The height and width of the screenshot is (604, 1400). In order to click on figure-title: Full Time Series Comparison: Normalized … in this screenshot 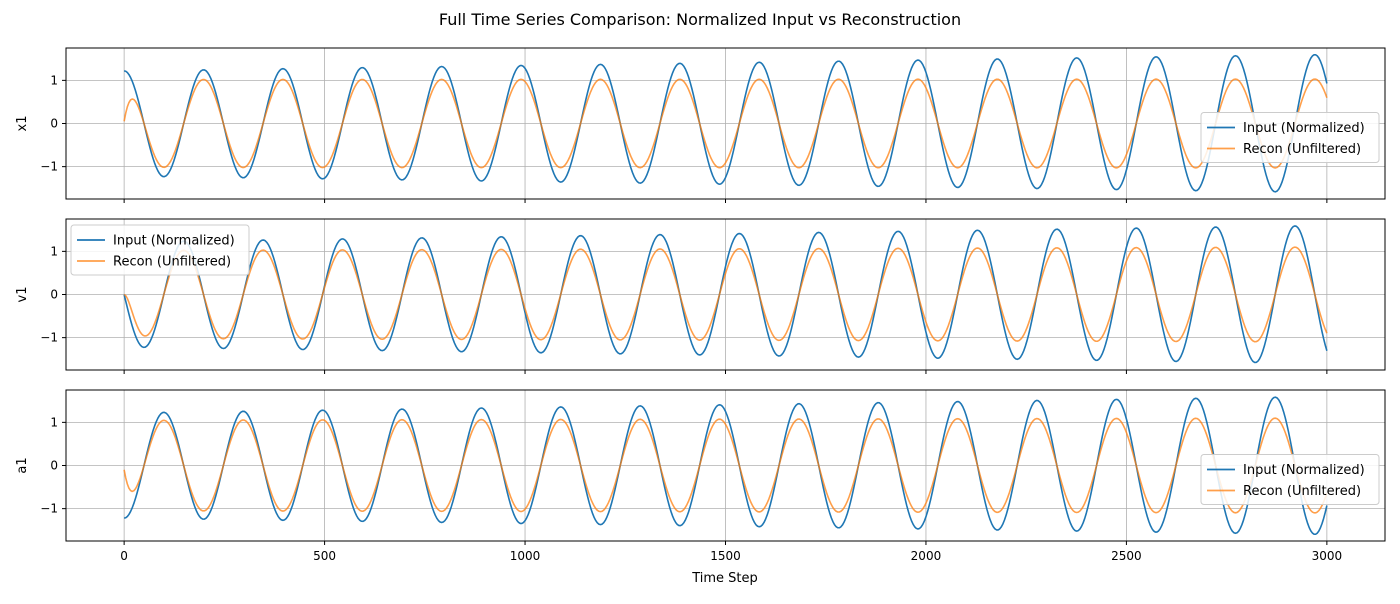, I will do `click(700, 19)`.